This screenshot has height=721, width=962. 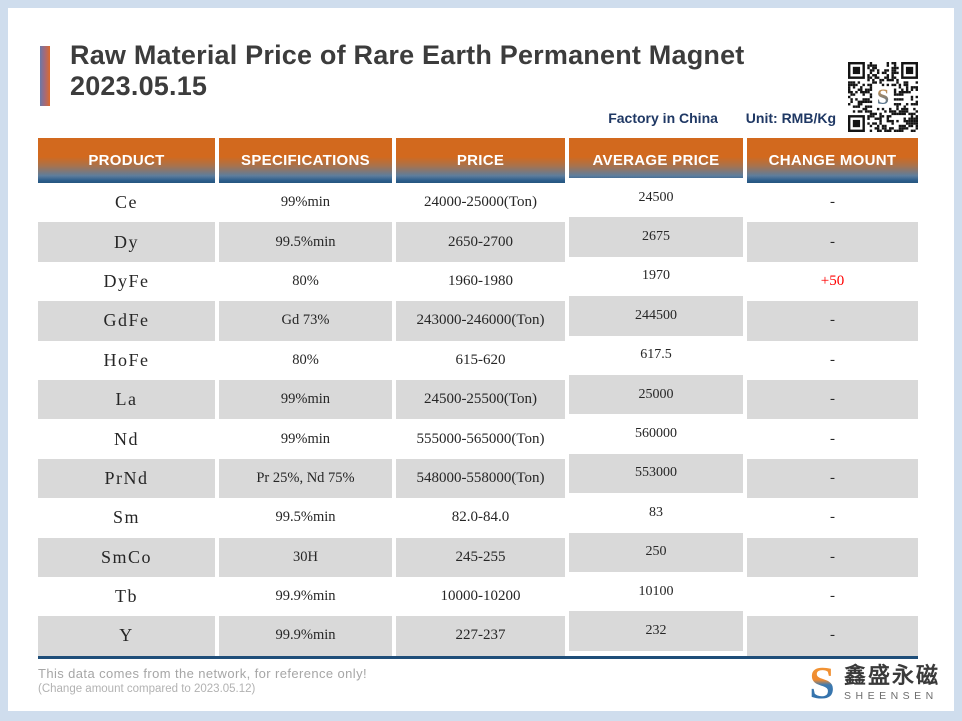 What do you see at coordinates (305, 557) in the screenshot?
I see `spec-cell: 30H` at bounding box center [305, 557].